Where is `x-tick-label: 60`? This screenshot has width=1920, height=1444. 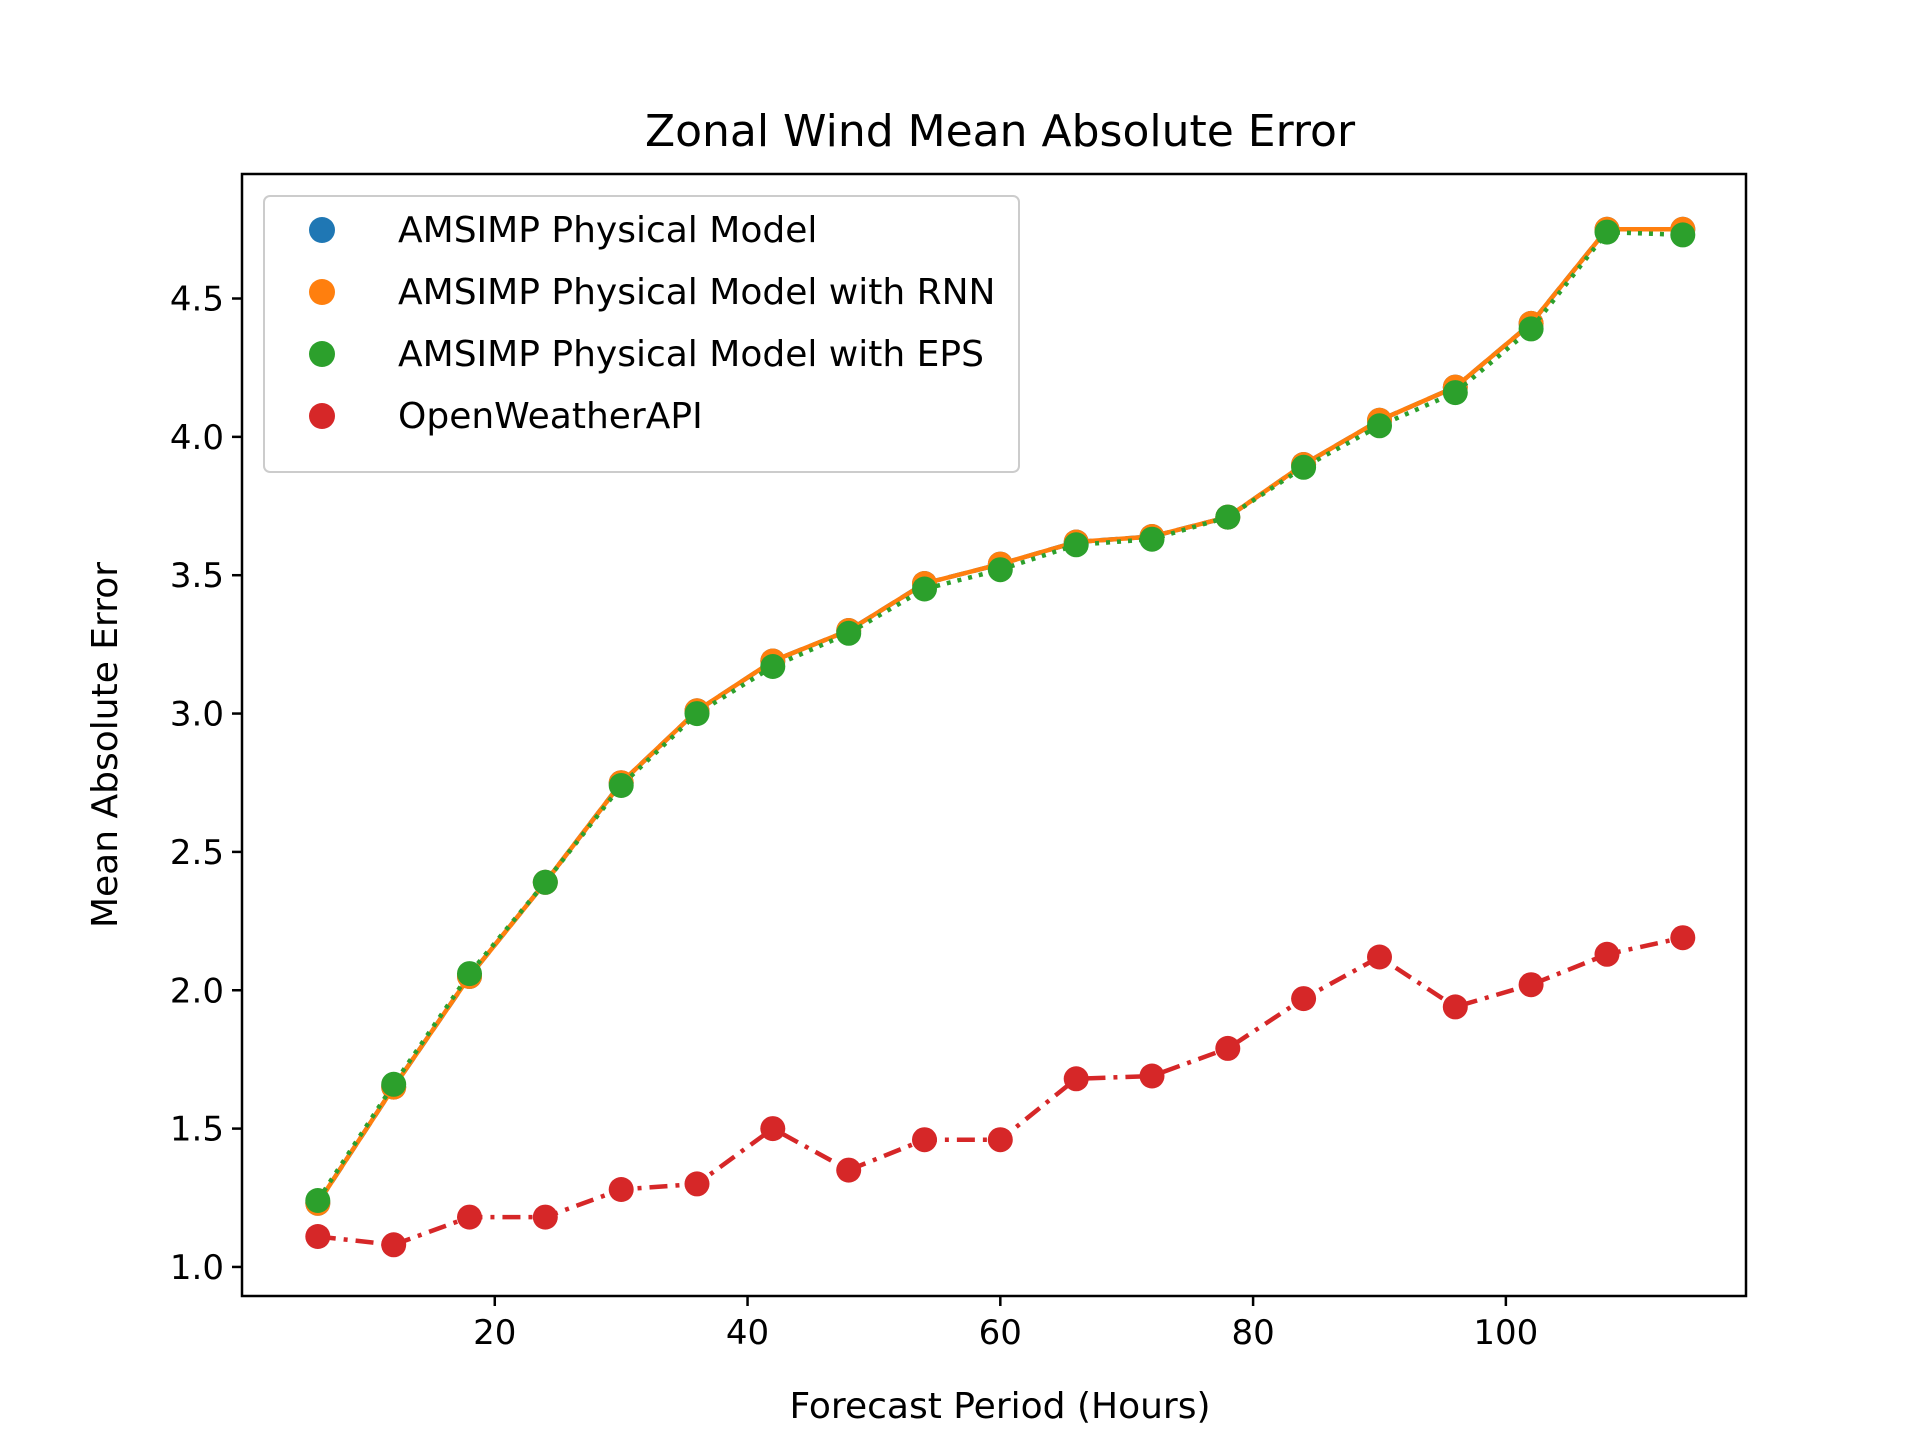
x-tick-label: 60 is located at coordinates (1000, 1333).